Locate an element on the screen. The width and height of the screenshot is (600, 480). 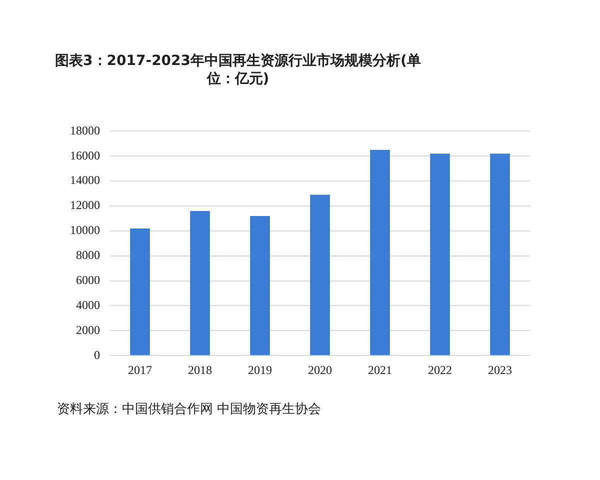
y-tick-label: 2000 is located at coordinates (88, 329).